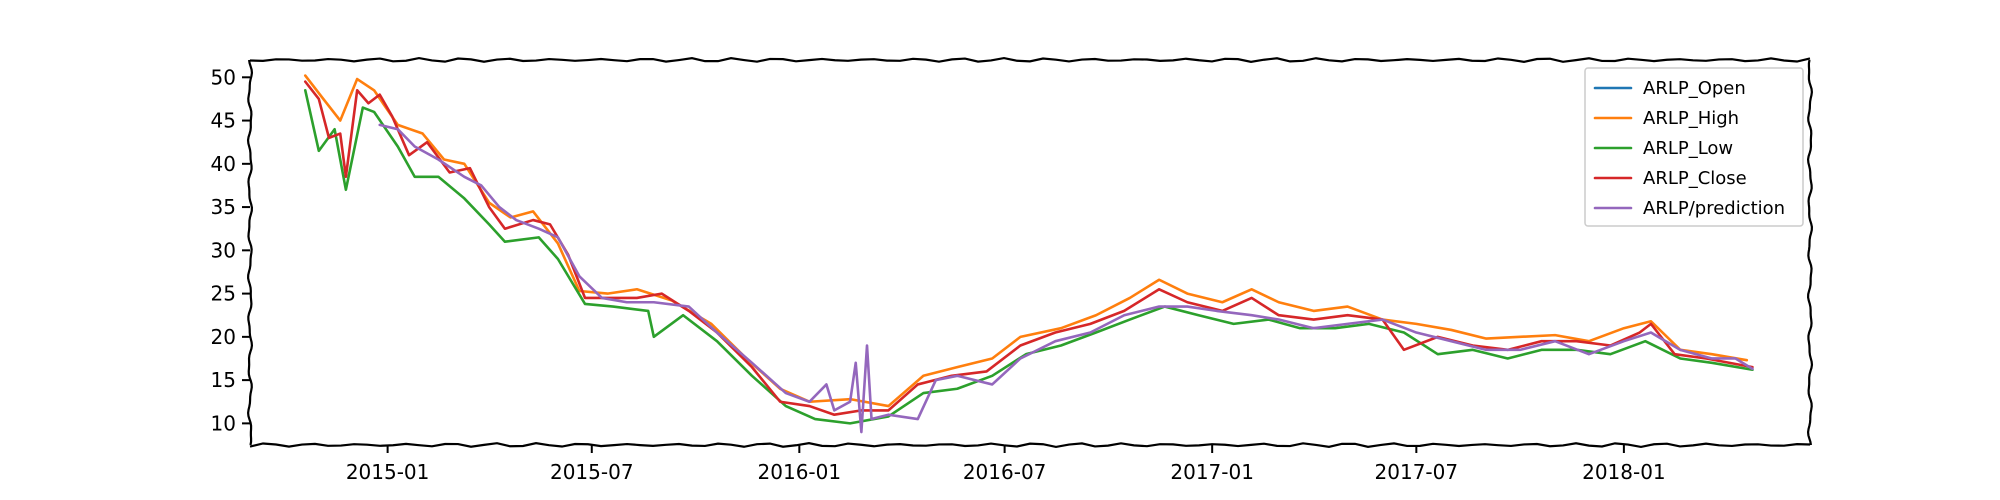 The height and width of the screenshot is (500, 2000). Describe the element at coordinates (223, 121) in the screenshot. I see `y-tick-label: 45` at that location.